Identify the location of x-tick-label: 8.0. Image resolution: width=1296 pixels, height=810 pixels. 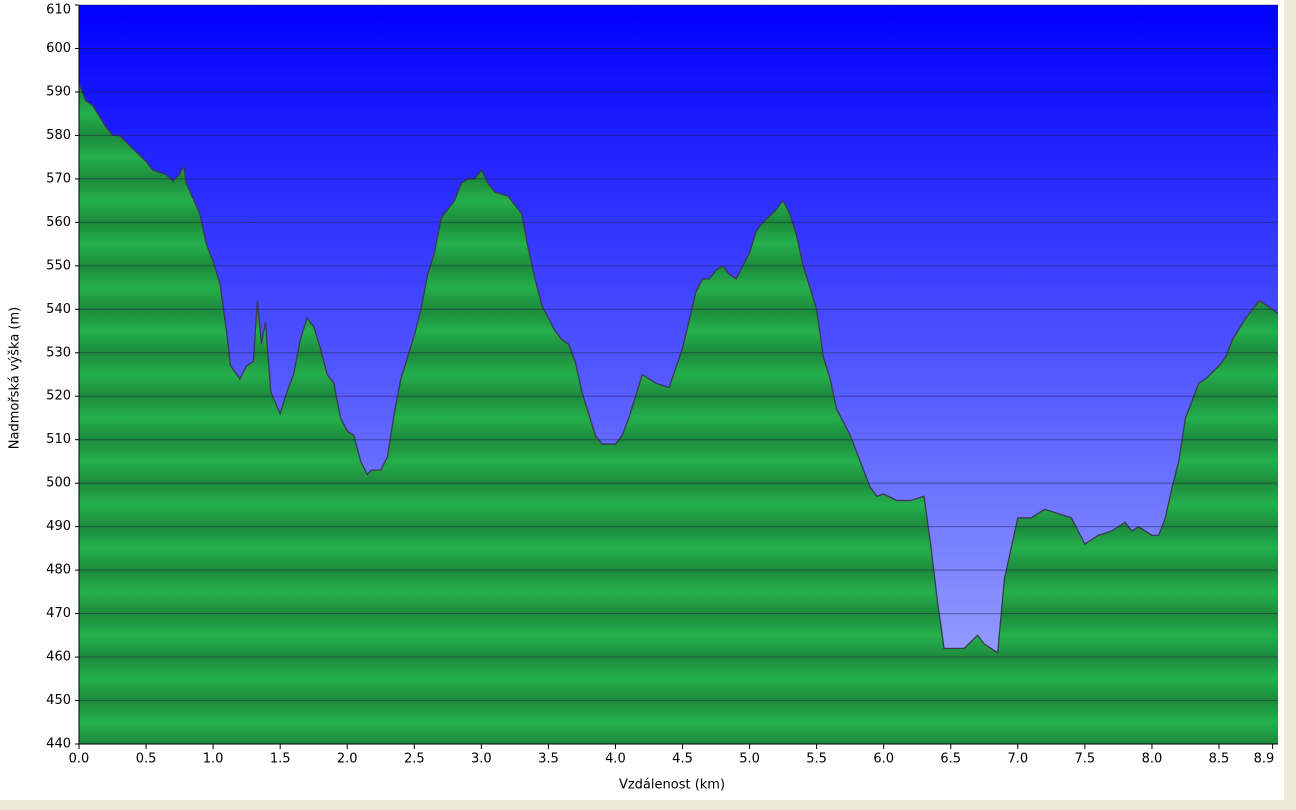
(1152, 759).